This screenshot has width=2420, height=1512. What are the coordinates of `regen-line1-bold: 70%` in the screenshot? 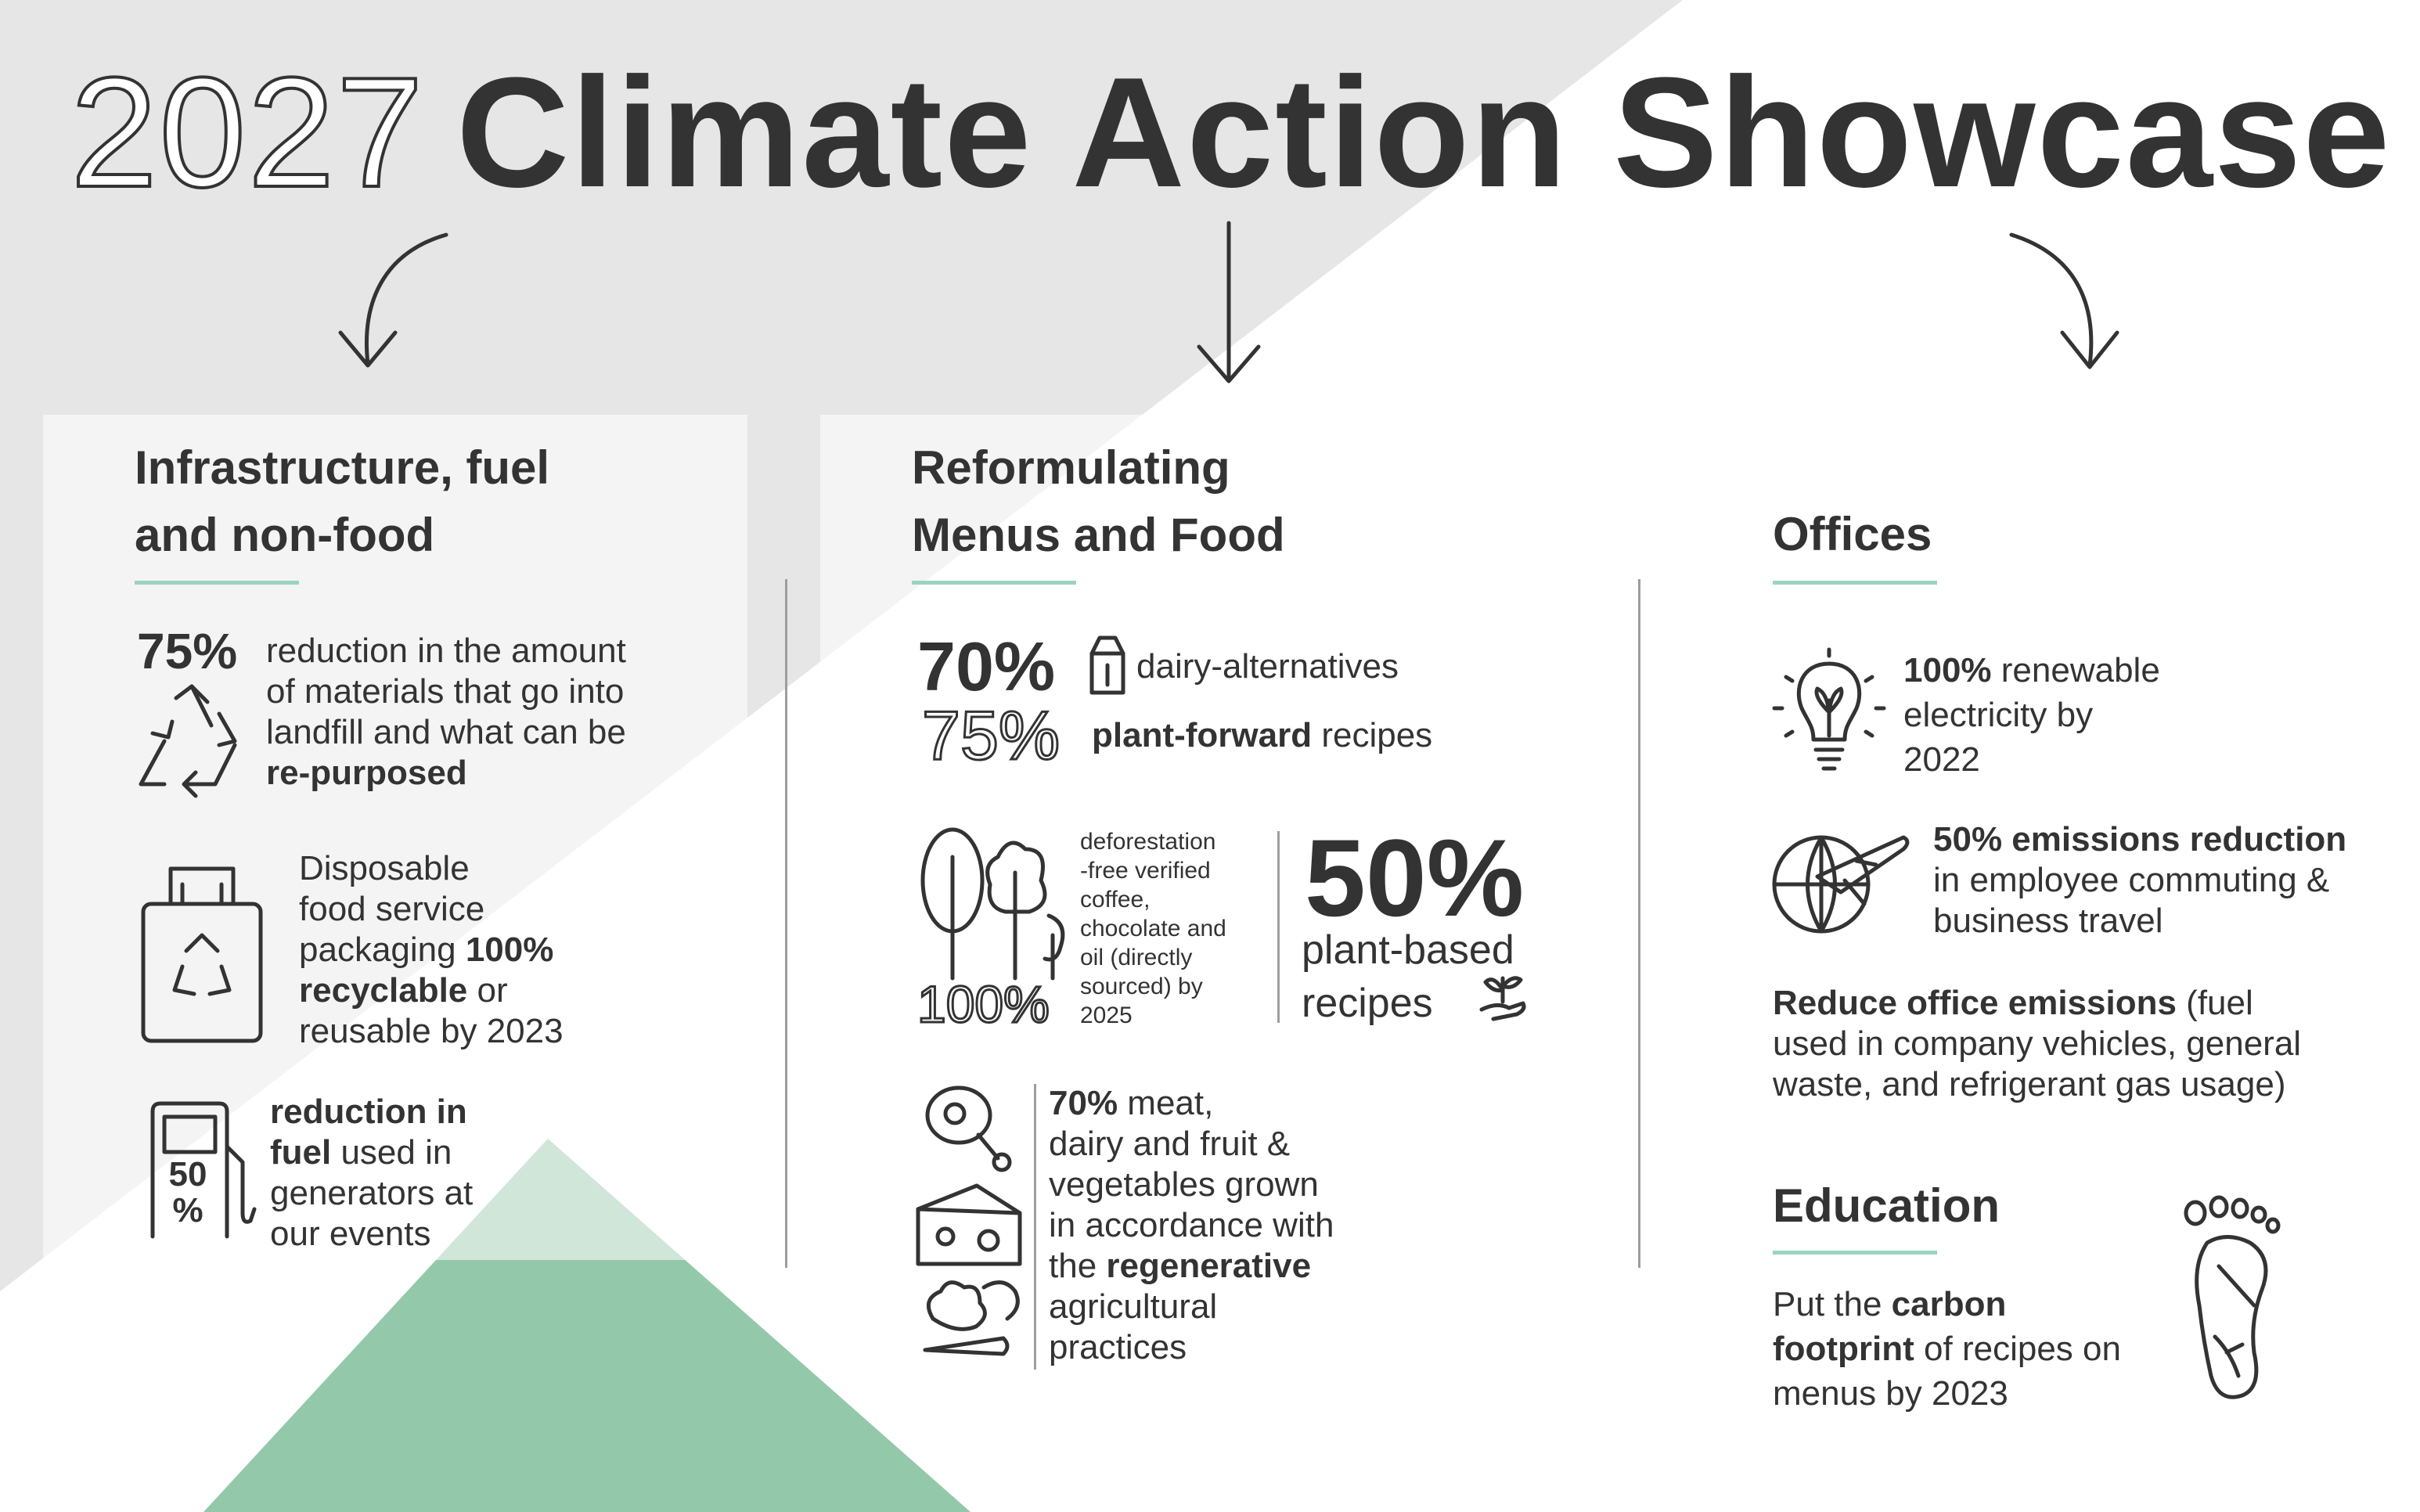 It's located at (1083, 1103).